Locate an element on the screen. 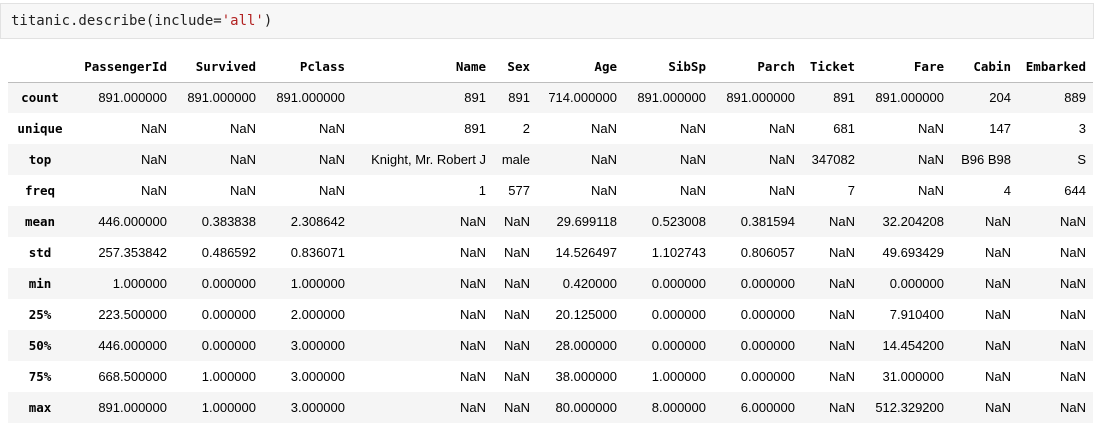  table-cell: 8.000000 is located at coordinates (678, 407).